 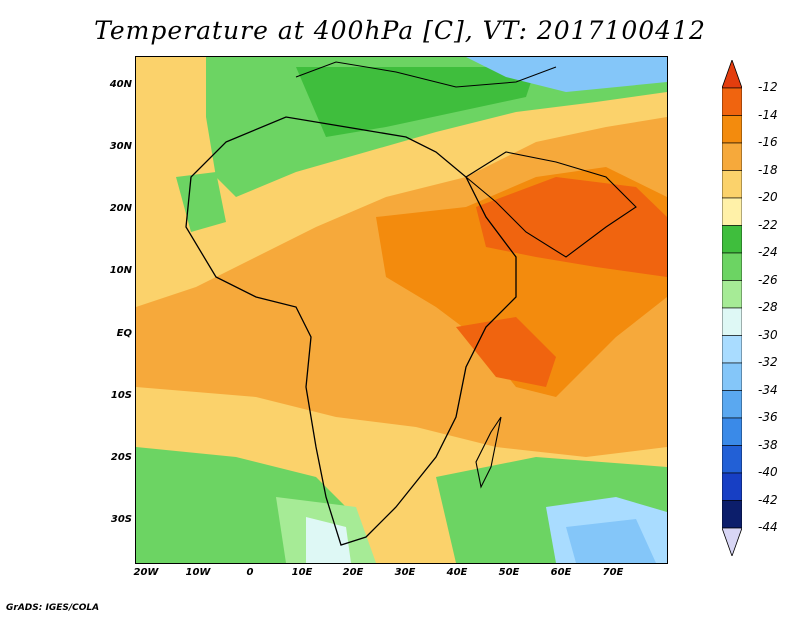 What do you see at coordinates (488, 452) in the screenshot?
I see `madagascar-coastline` at bounding box center [488, 452].